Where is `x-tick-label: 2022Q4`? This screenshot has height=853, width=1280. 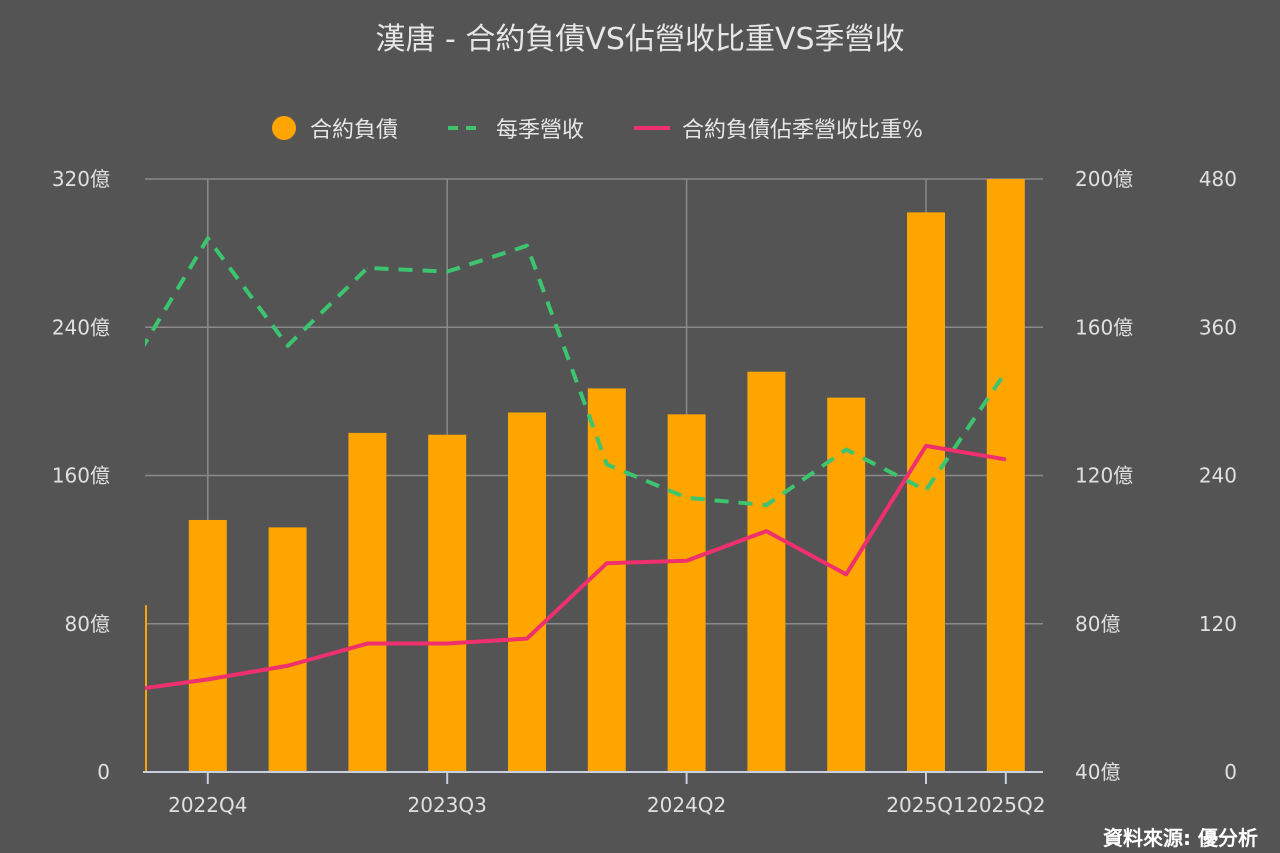 x-tick-label: 2022Q4 is located at coordinates (207, 805).